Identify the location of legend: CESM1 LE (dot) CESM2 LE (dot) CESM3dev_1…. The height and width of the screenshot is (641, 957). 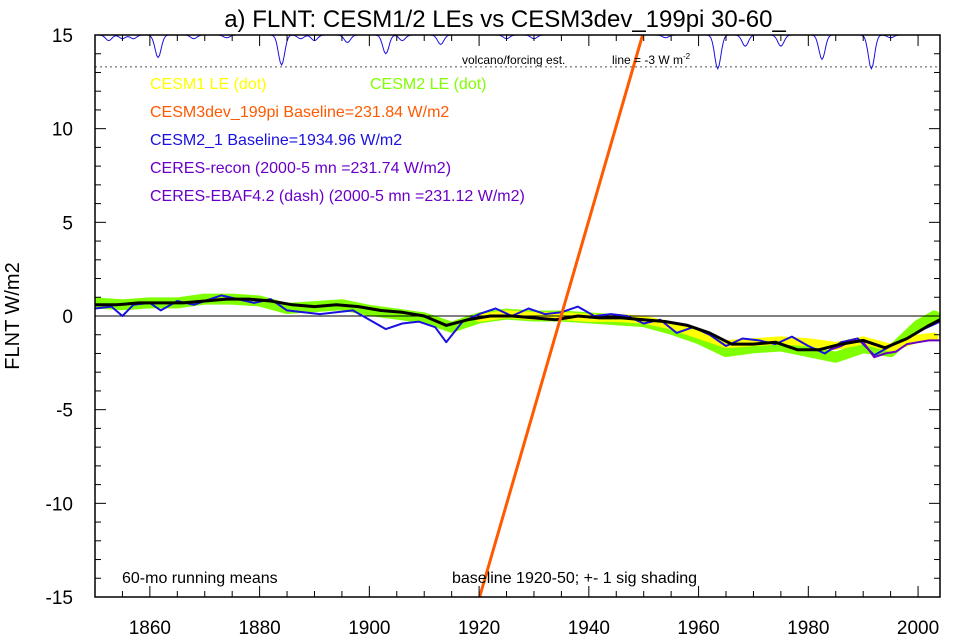
(337, 140).